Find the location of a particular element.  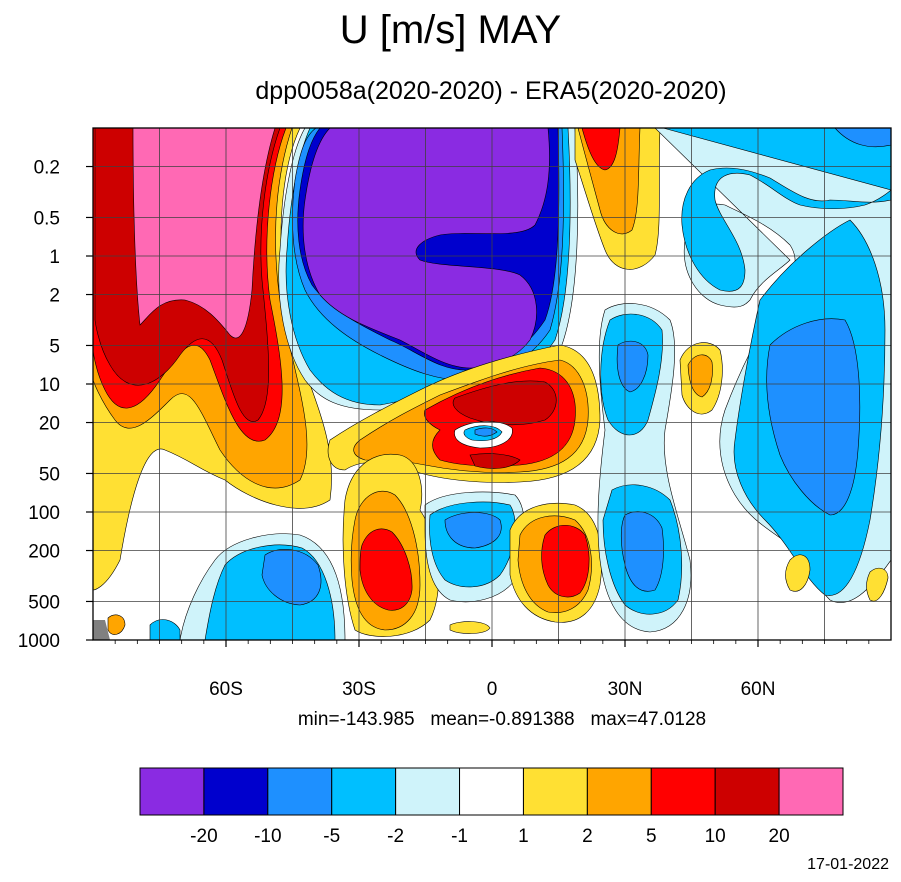

colorbar: -20 -10 -5 -2 -1 1 2 5 10 20 is located at coordinates (491, 807).